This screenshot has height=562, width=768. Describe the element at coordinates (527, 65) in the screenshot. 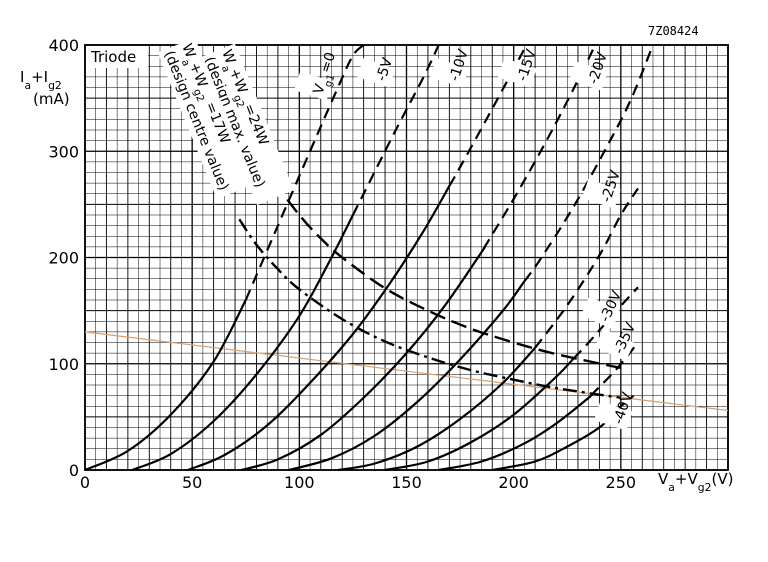

I see `curve-label: -15V` at that location.